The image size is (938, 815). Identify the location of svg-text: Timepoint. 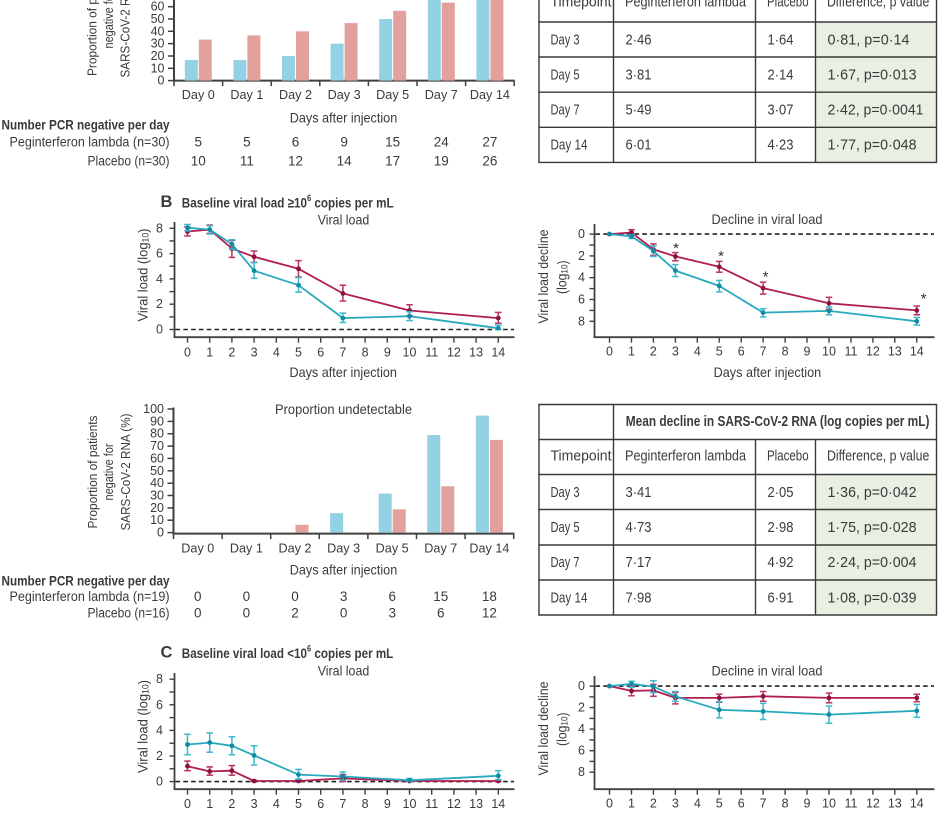
(582, 5).